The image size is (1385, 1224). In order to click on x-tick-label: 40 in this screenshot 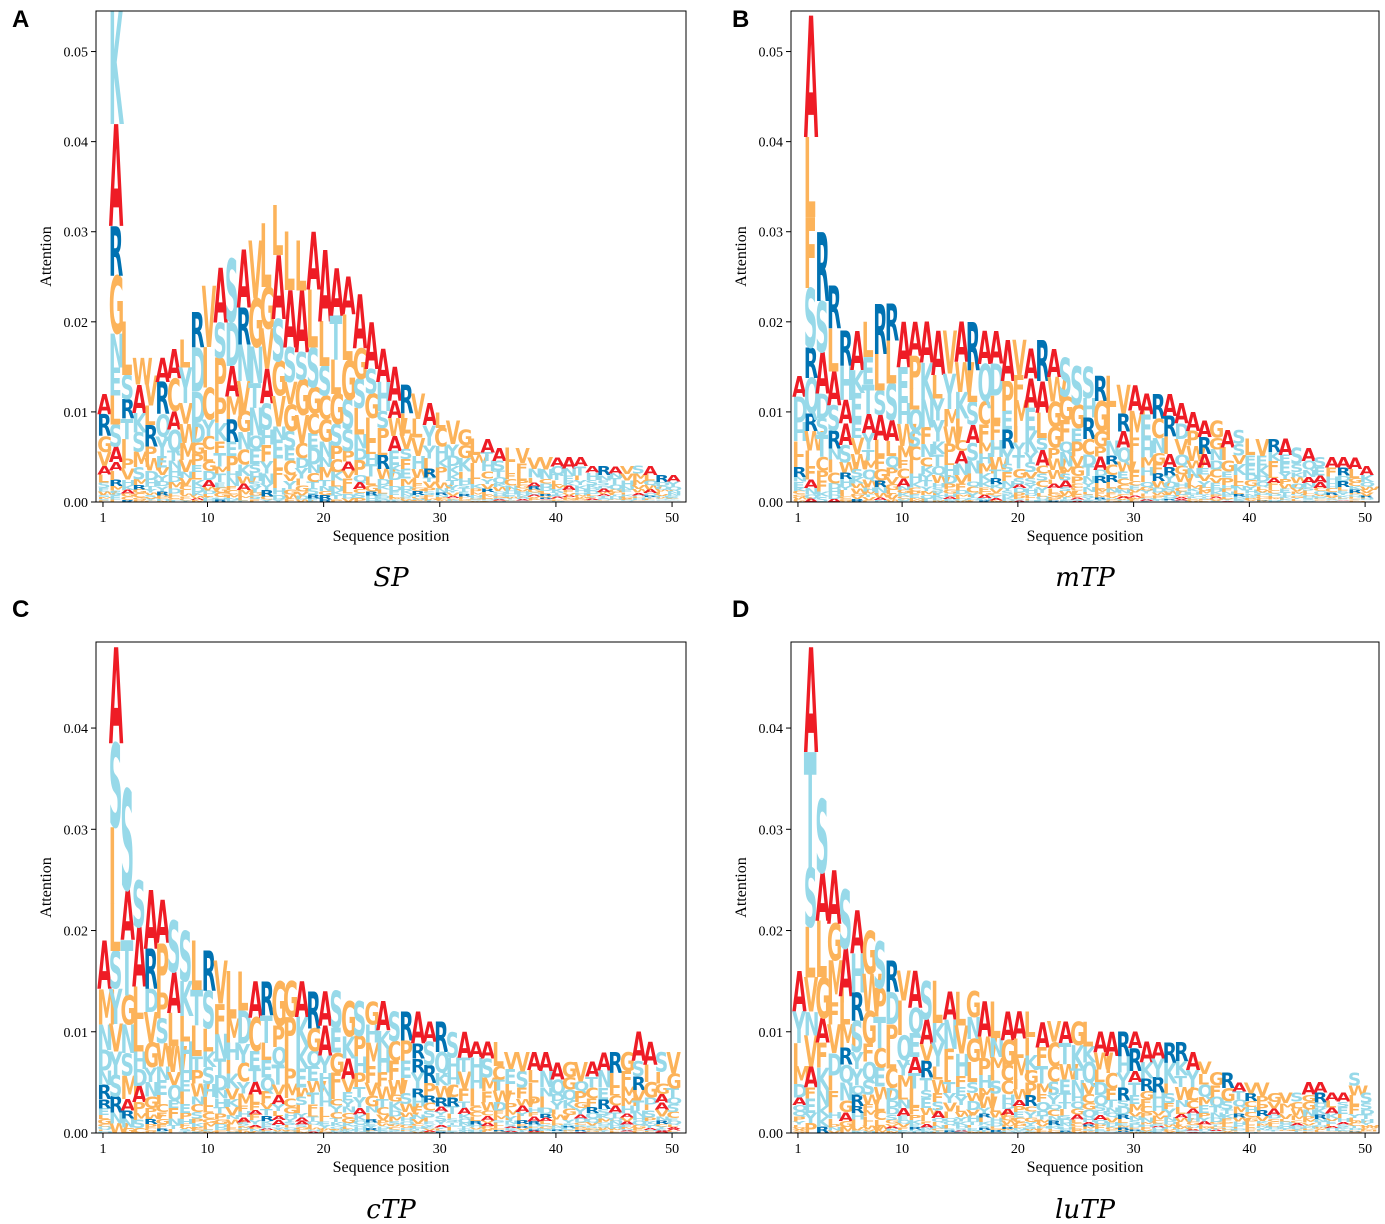, I will do `click(1249, 518)`.